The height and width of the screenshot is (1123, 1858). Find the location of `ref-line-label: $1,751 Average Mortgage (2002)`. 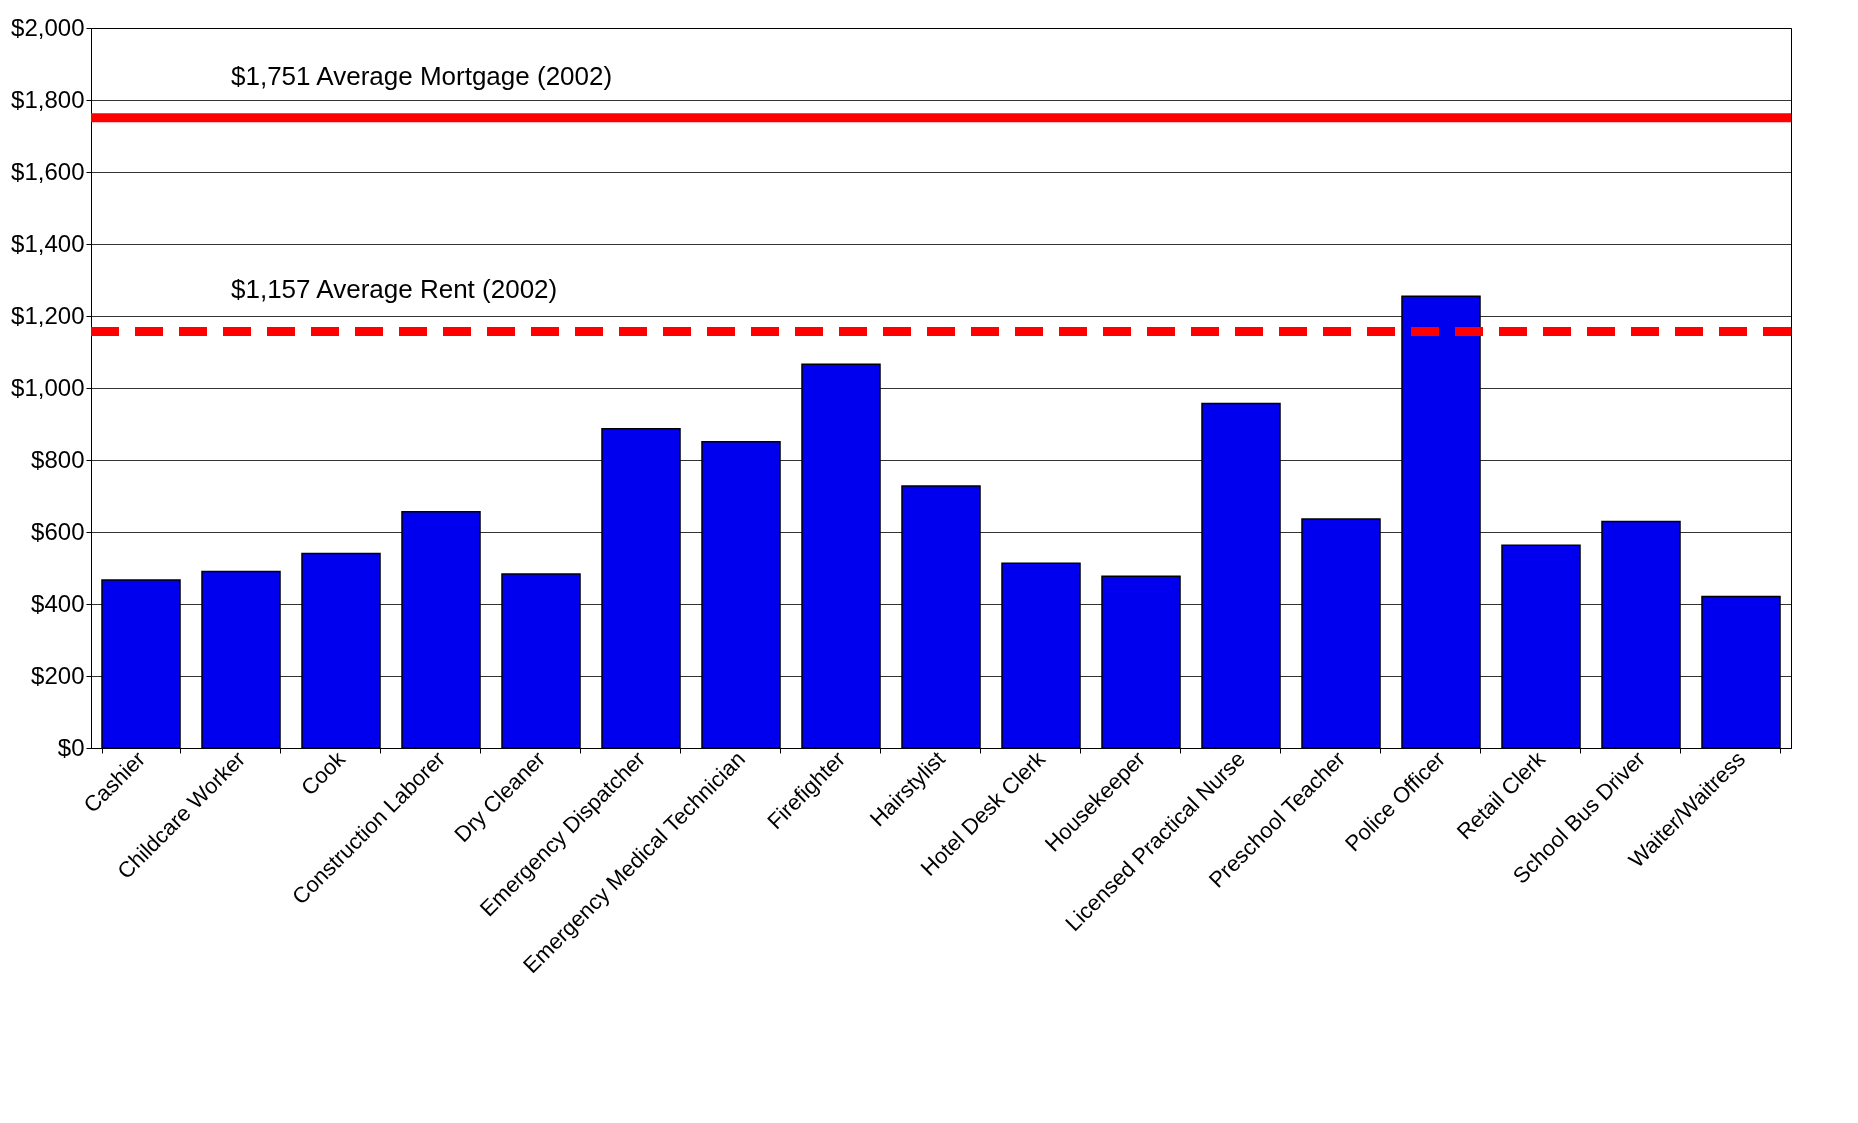

ref-line-label: $1,751 Average Mortgage (2002) is located at coordinates (422, 75).